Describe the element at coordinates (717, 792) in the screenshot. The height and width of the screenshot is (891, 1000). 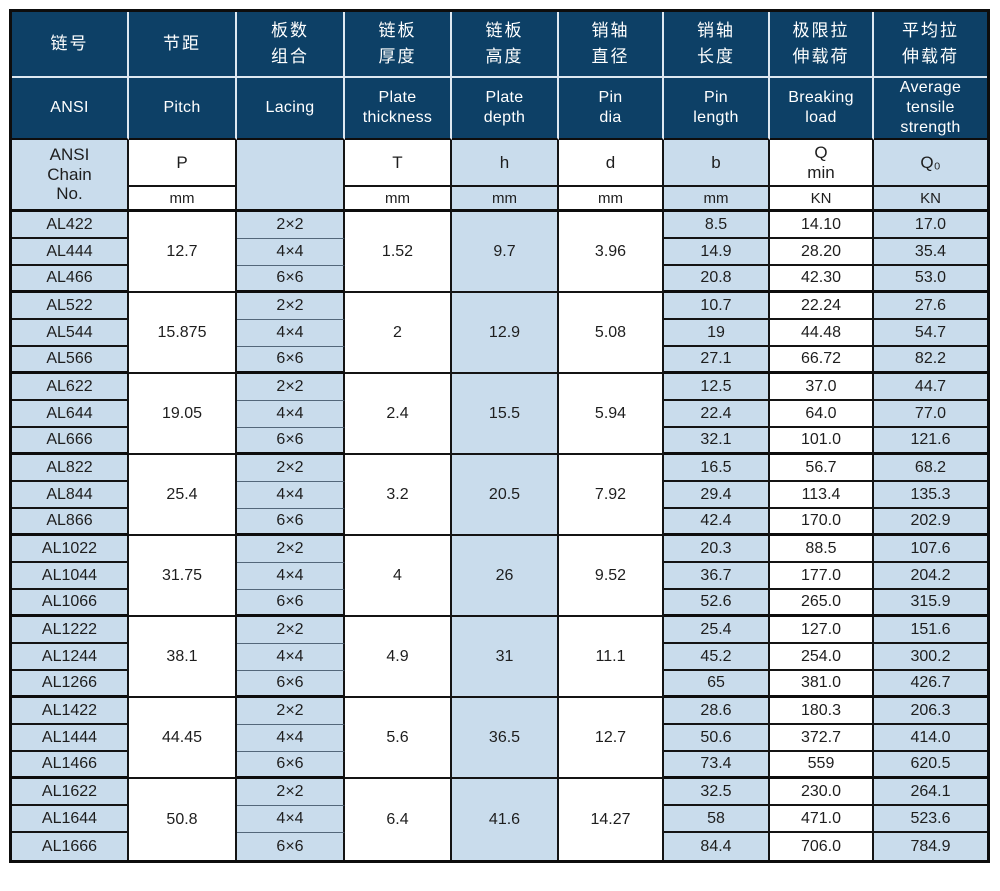
I see `pin-length-cell: 32.5` at that location.